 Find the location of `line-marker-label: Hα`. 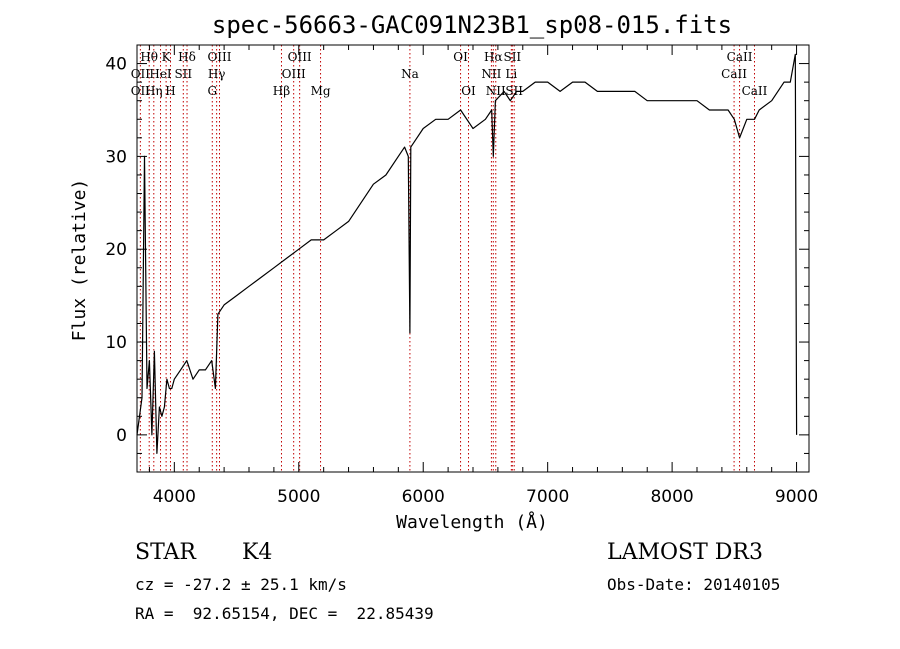

line-marker-label: Hα is located at coordinates (493, 57).